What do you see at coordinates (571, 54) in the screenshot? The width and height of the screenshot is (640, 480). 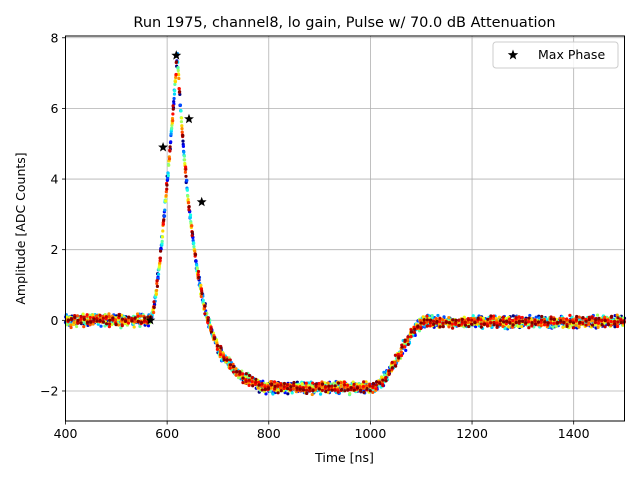 I see `legend-label: Max Phase` at bounding box center [571, 54].